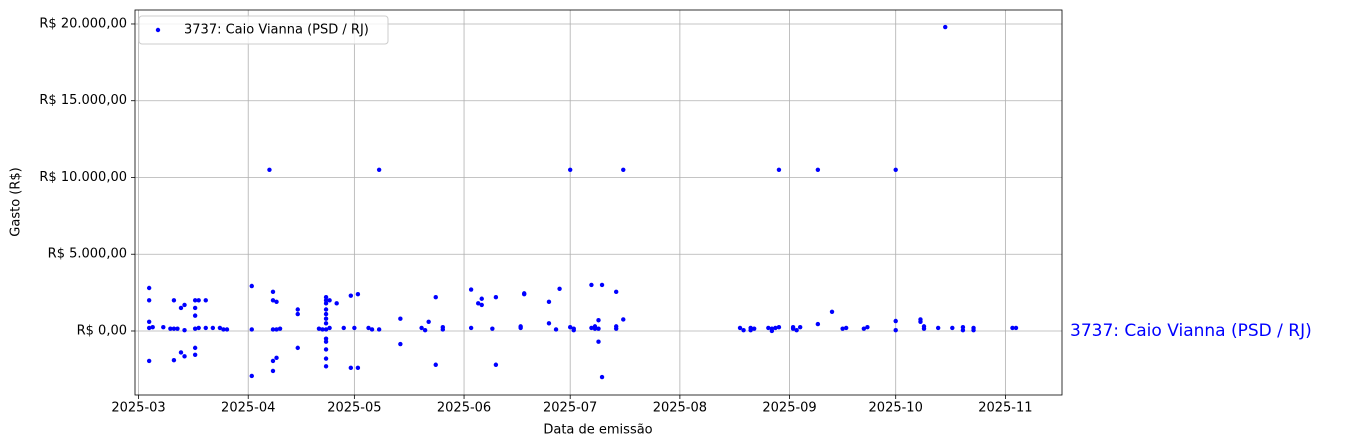 This screenshot has height=448, width=1357. I want to click on x-tick-label: 2025-10, so click(896, 408).